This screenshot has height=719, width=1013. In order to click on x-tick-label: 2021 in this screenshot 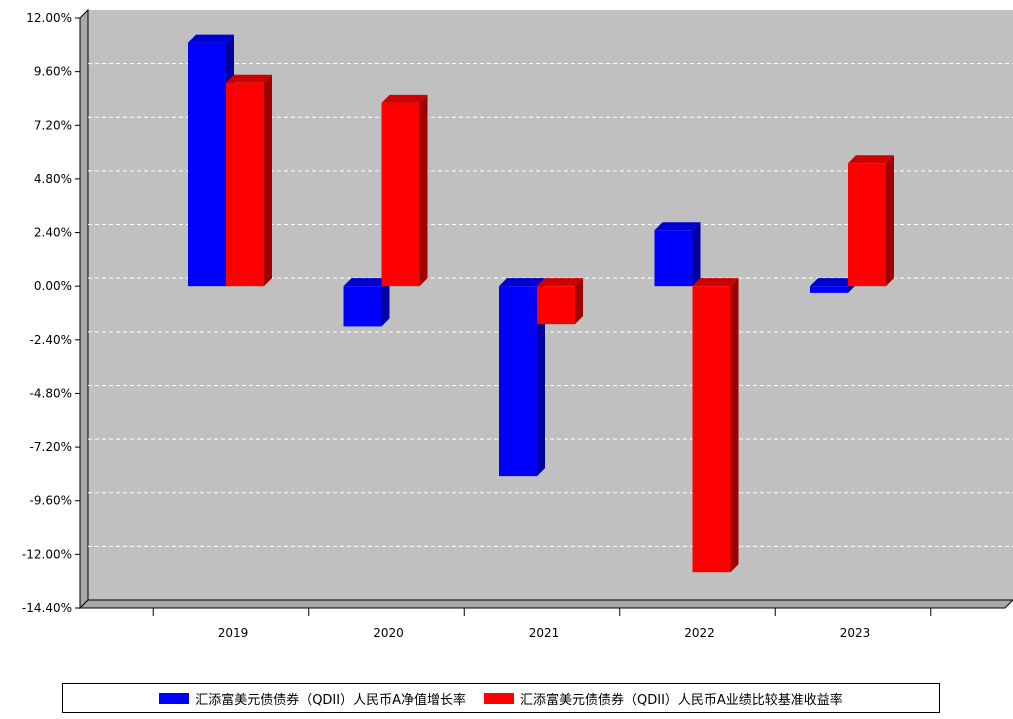, I will do `click(544, 633)`.